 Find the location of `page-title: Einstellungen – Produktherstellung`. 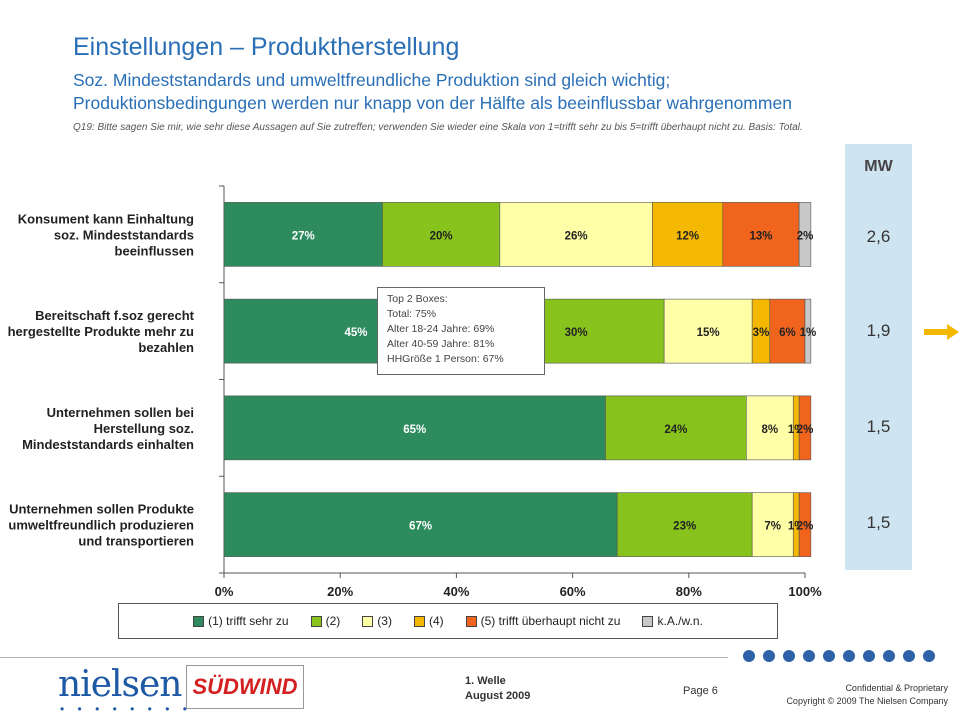

page-title: Einstellungen – Produktherstellung is located at coordinates (266, 47).